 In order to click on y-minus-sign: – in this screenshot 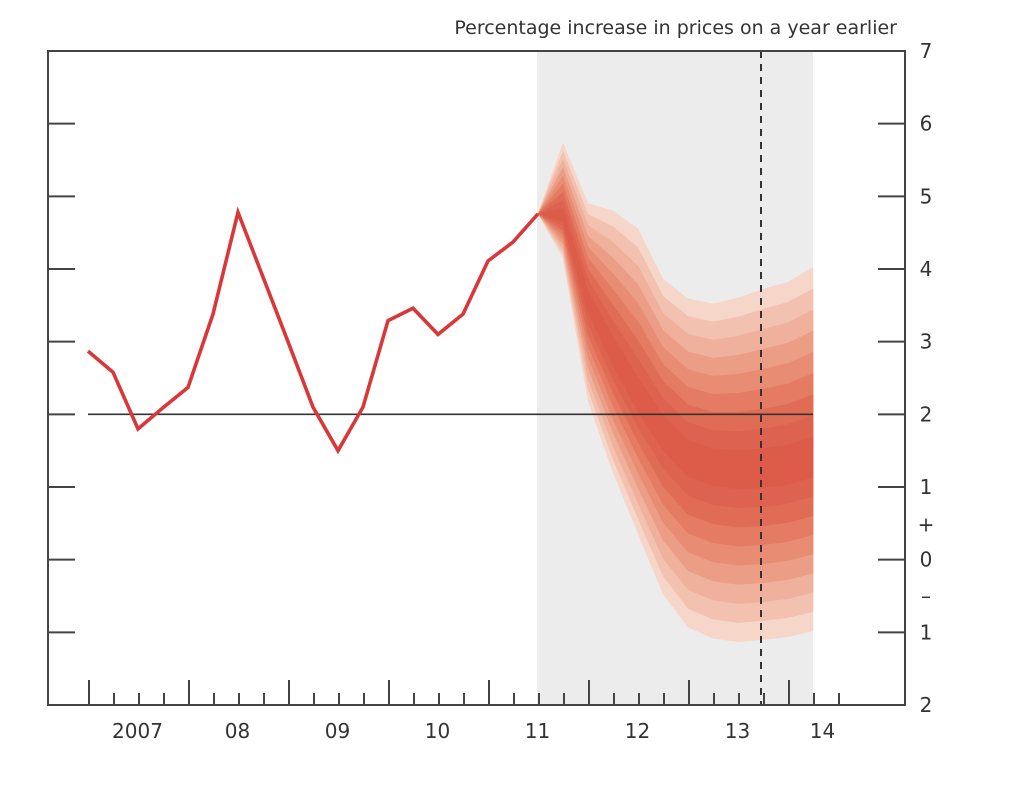, I will do `click(926, 596)`.